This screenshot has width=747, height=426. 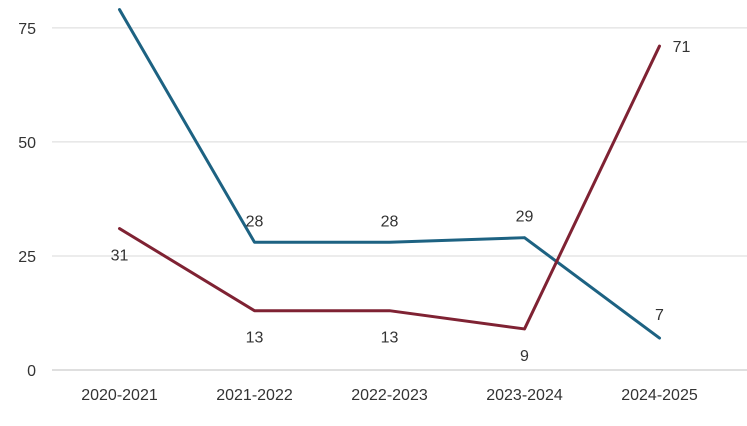 What do you see at coordinates (27, 29) in the screenshot?
I see `y-tick-label: 75` at bounding box center [27, 29].